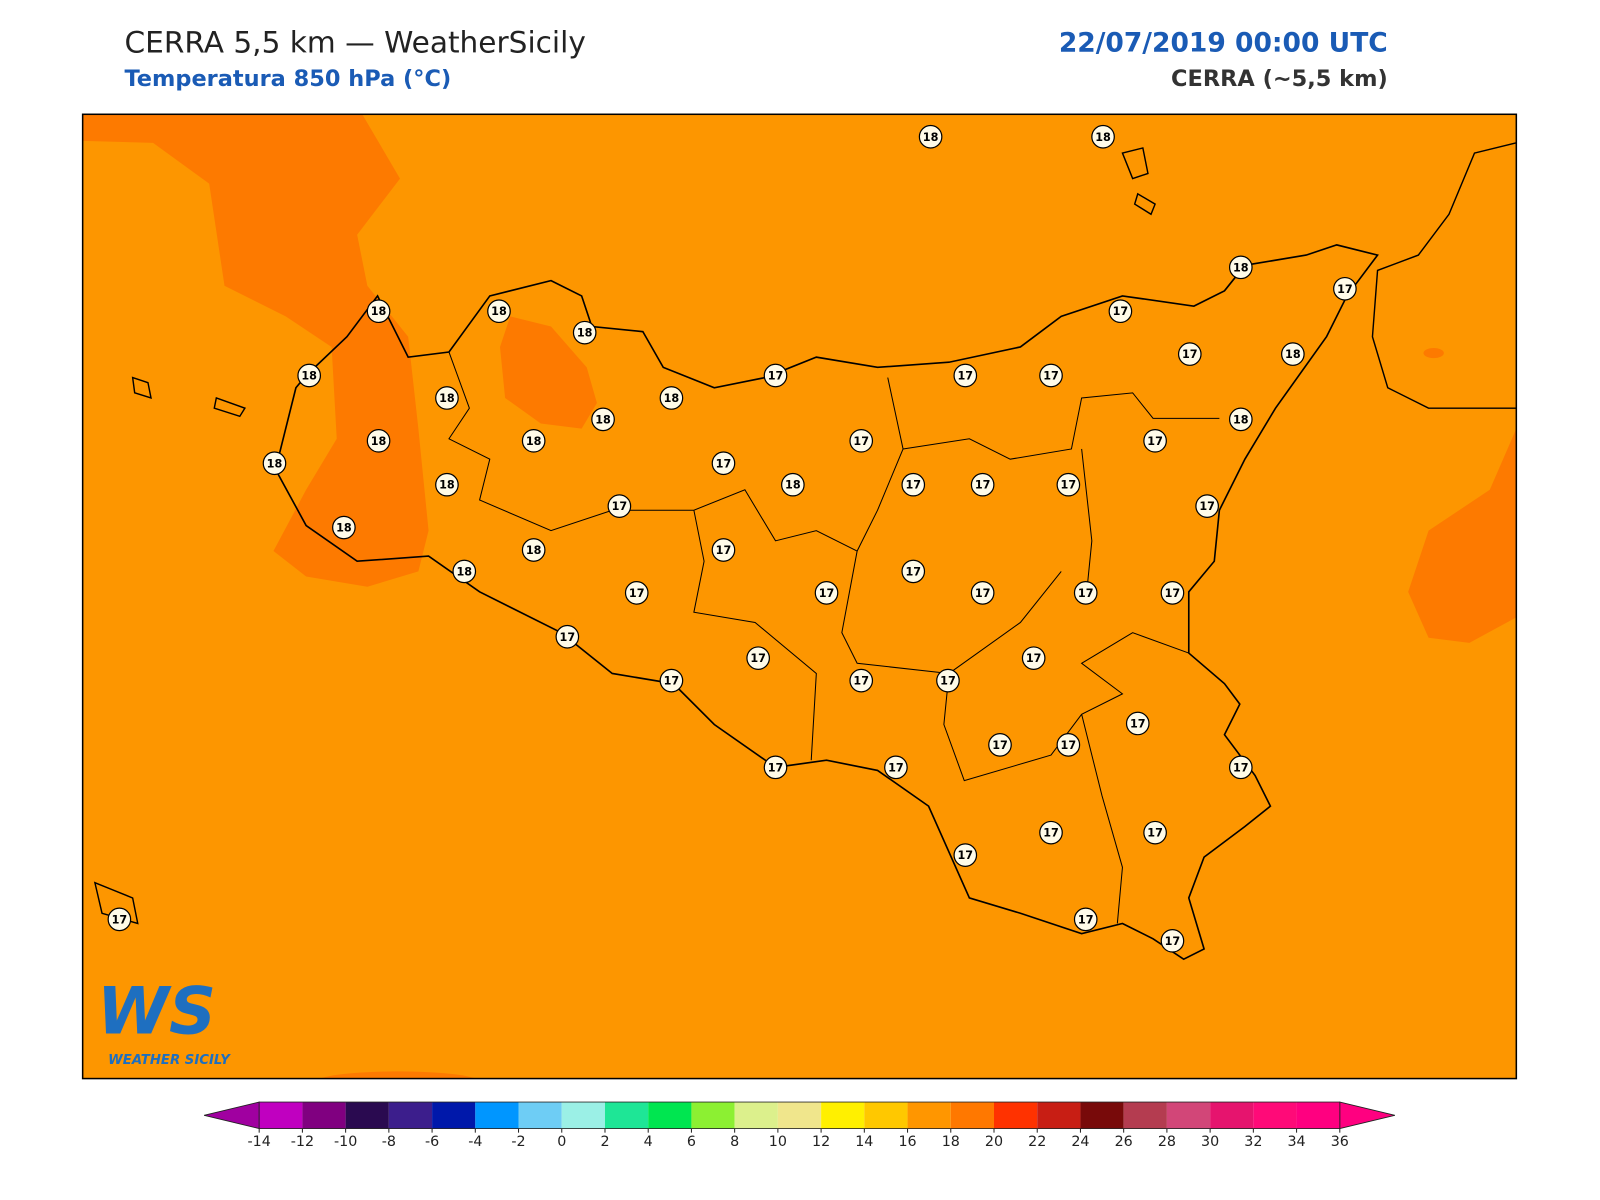 Image resolution: width=1600 pixels, height=1200 pixels. What do you see at coordinates (561, 1142) in the screenshot?
I see `colorbar-tick-label: 0` at bounding box center [561, 1142].